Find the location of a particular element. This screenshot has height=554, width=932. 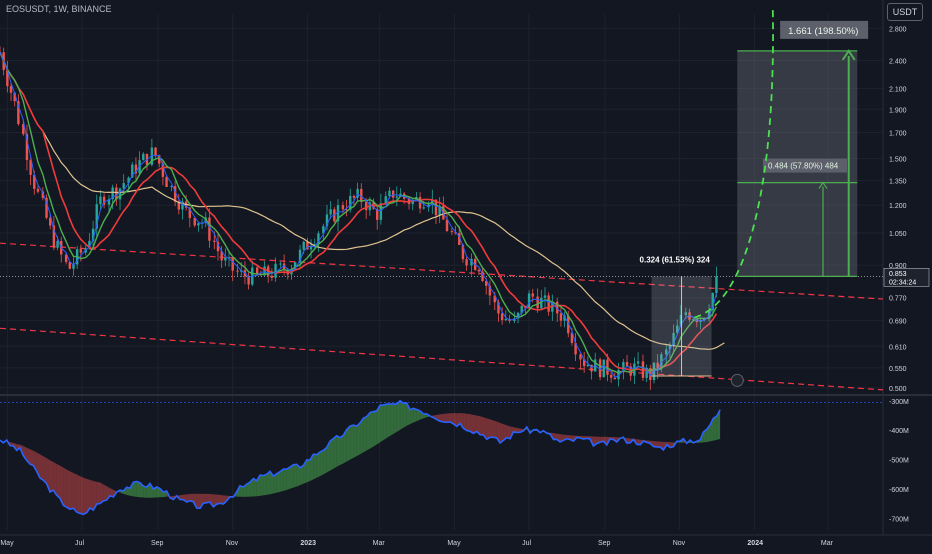

price-tick-label: 0.690 is located at coordinates (898, 322).